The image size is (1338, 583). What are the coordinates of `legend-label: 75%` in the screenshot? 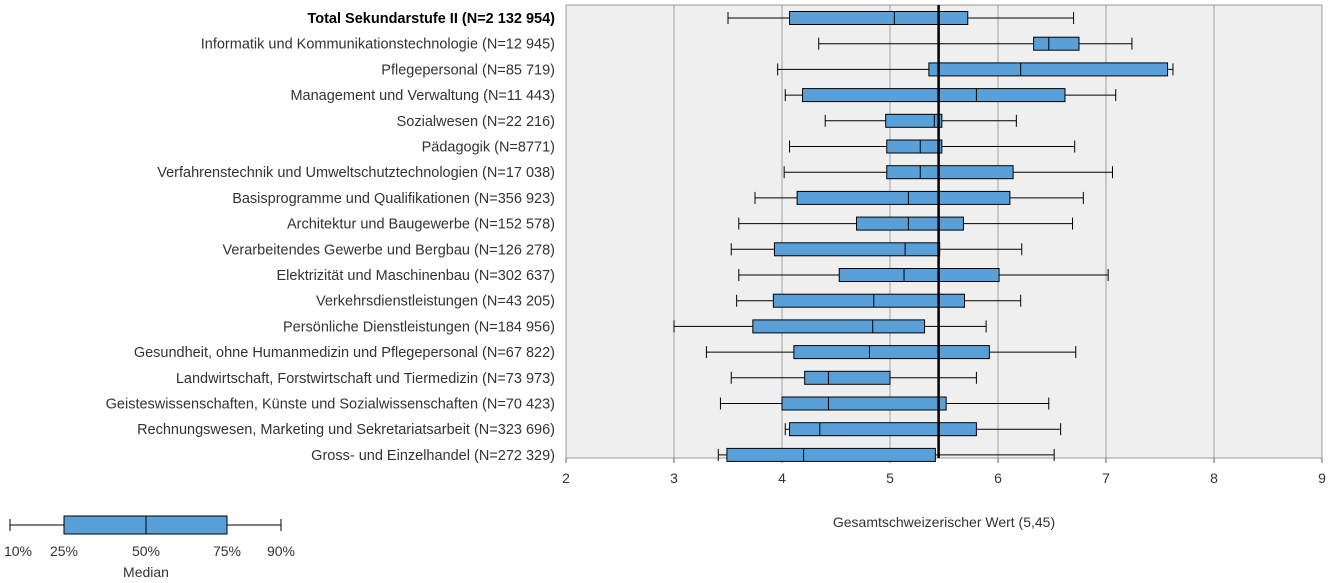 It's located at (227, 551).